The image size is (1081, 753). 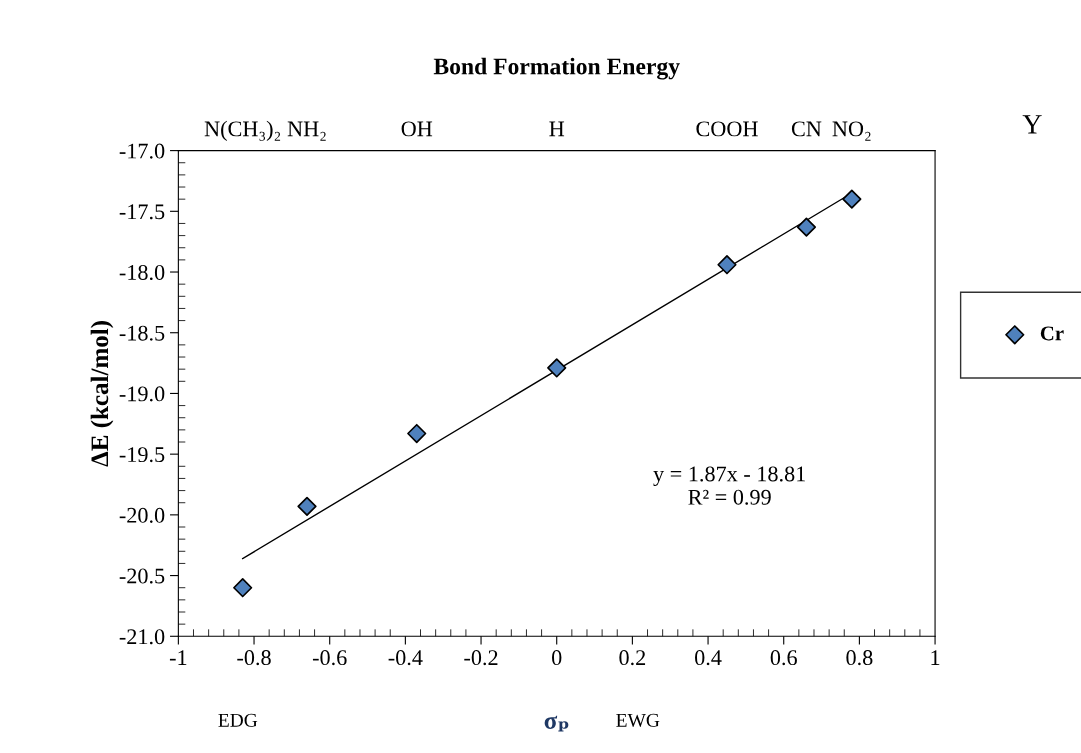 I want to click on y-tick-label: -17.5, so click(x=142, y=212).